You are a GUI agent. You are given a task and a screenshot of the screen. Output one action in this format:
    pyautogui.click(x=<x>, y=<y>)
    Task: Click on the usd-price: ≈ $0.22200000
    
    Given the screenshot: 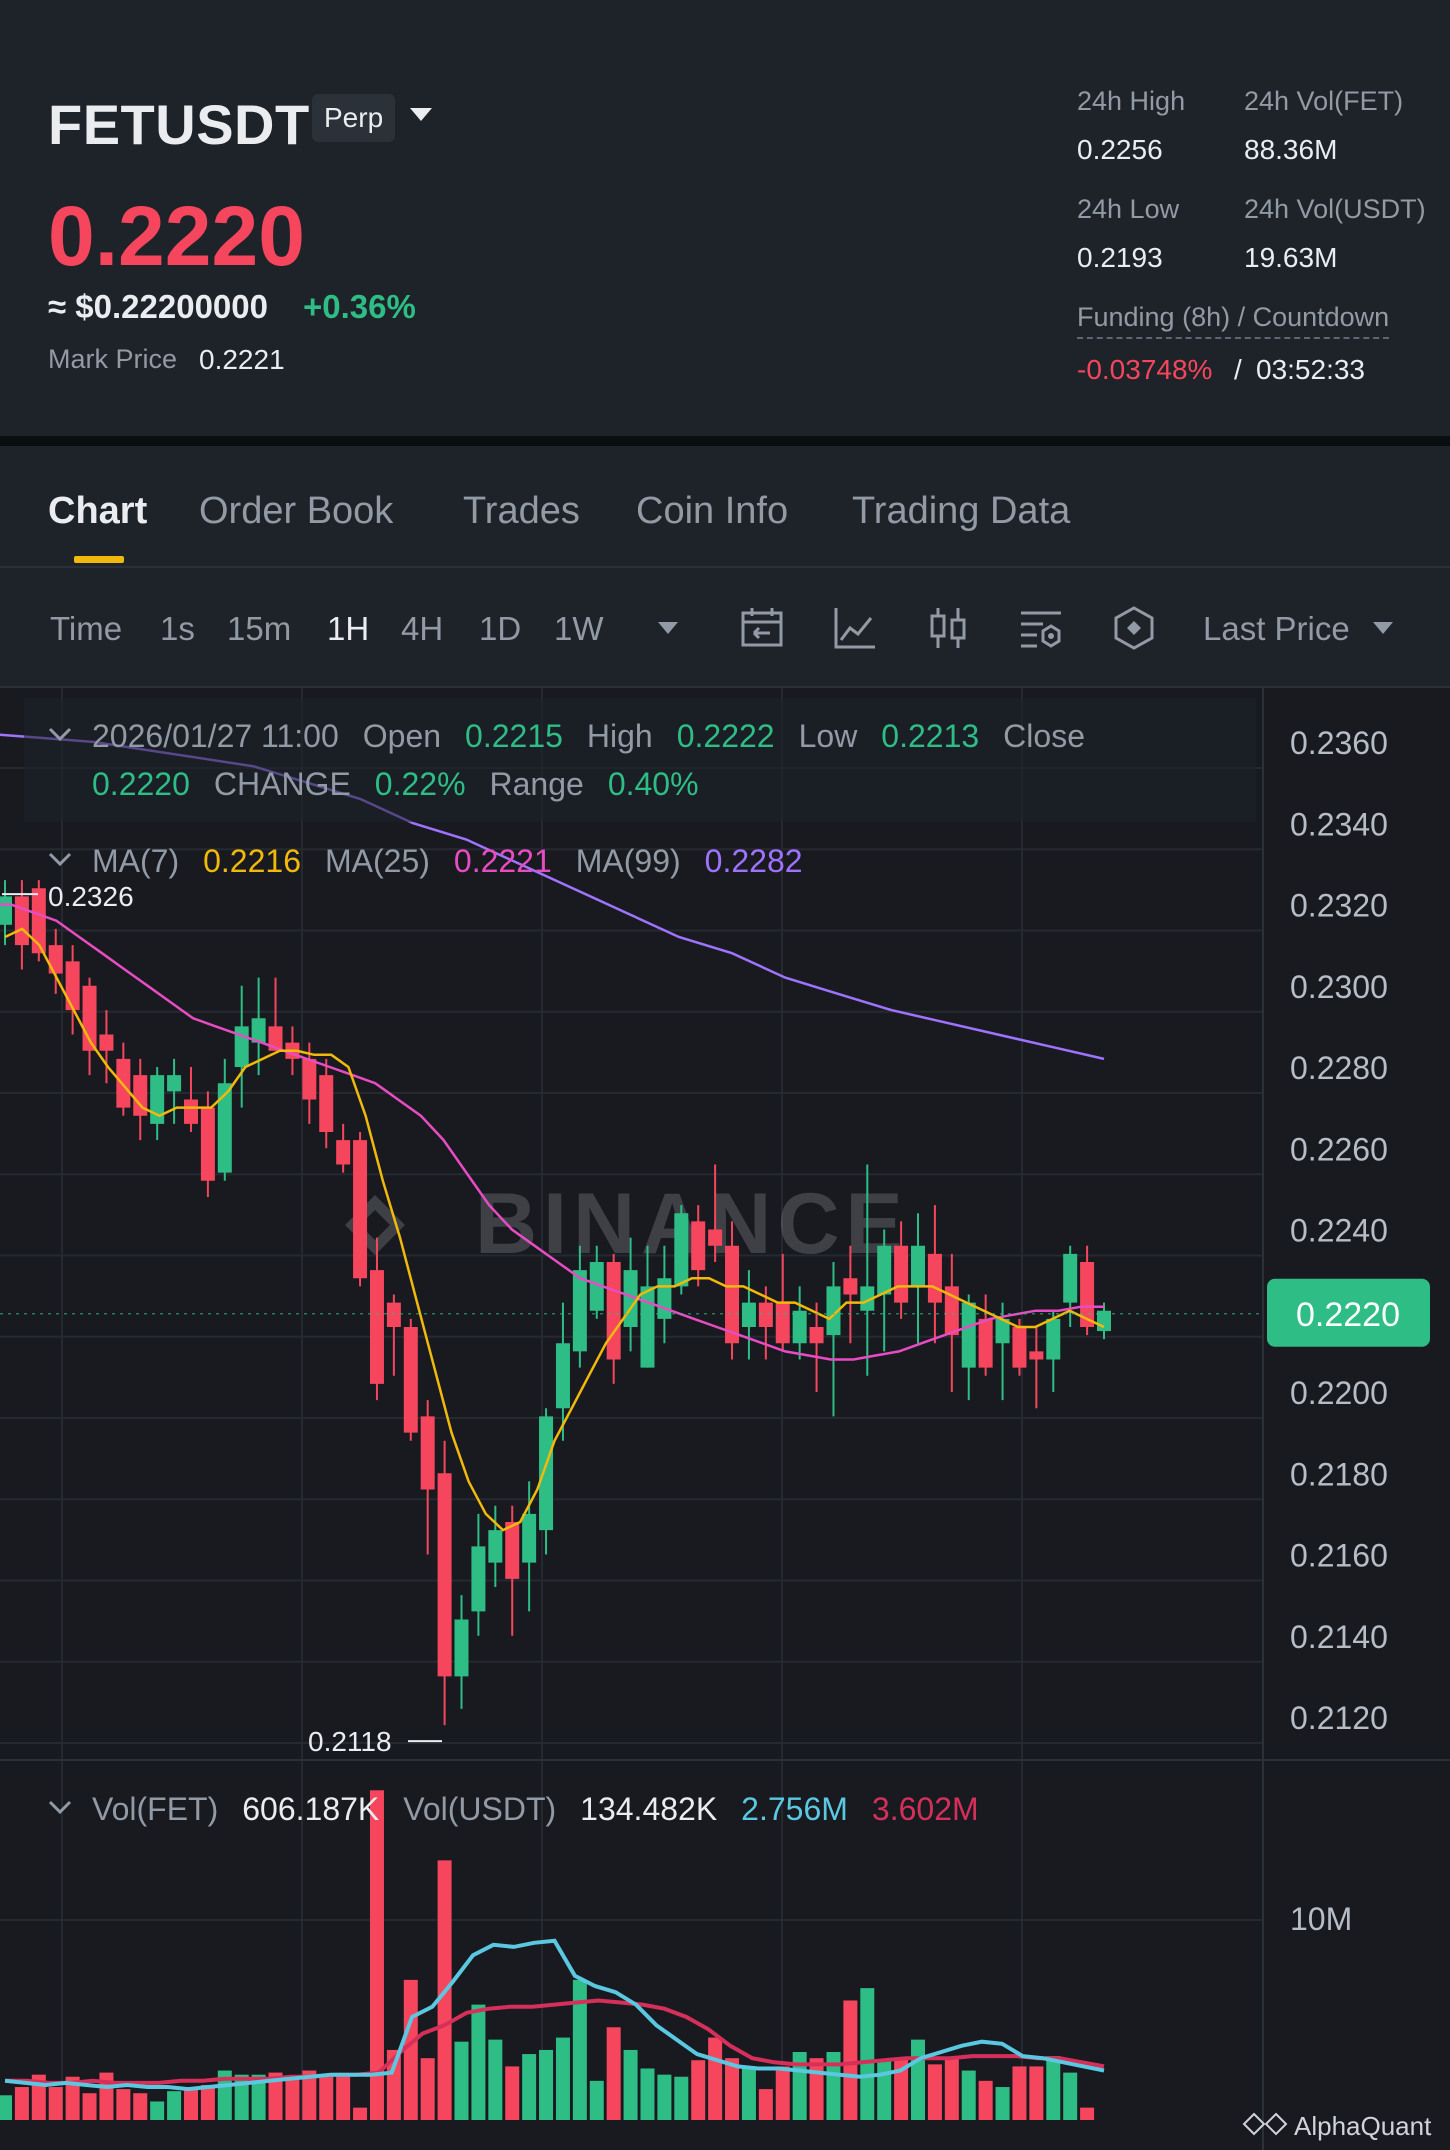 What is the action you would take?
    pyautogui.click(x=158, y=306)
    